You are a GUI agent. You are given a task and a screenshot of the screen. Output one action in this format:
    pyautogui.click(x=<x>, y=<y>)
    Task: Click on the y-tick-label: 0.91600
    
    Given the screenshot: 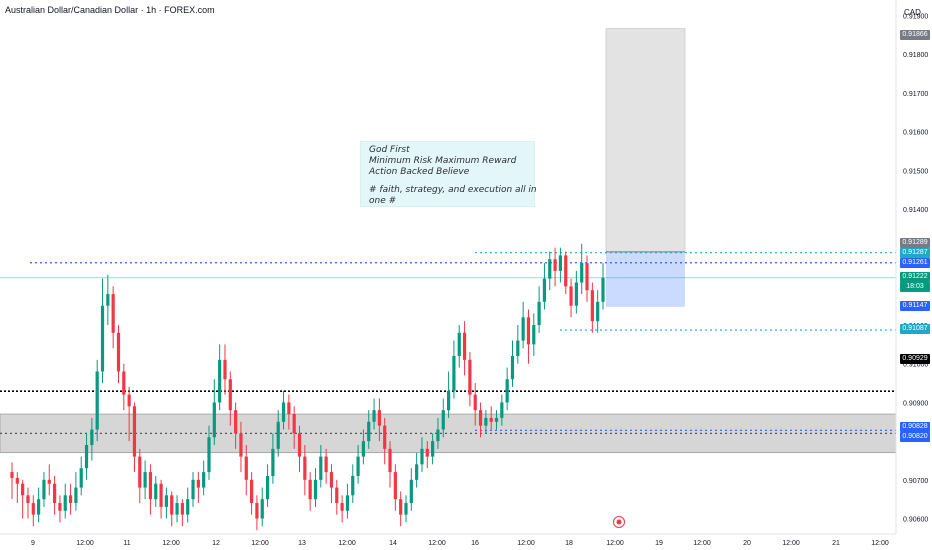 What is the action you would take?
    pyautogui.click(x=915, y=133)
    